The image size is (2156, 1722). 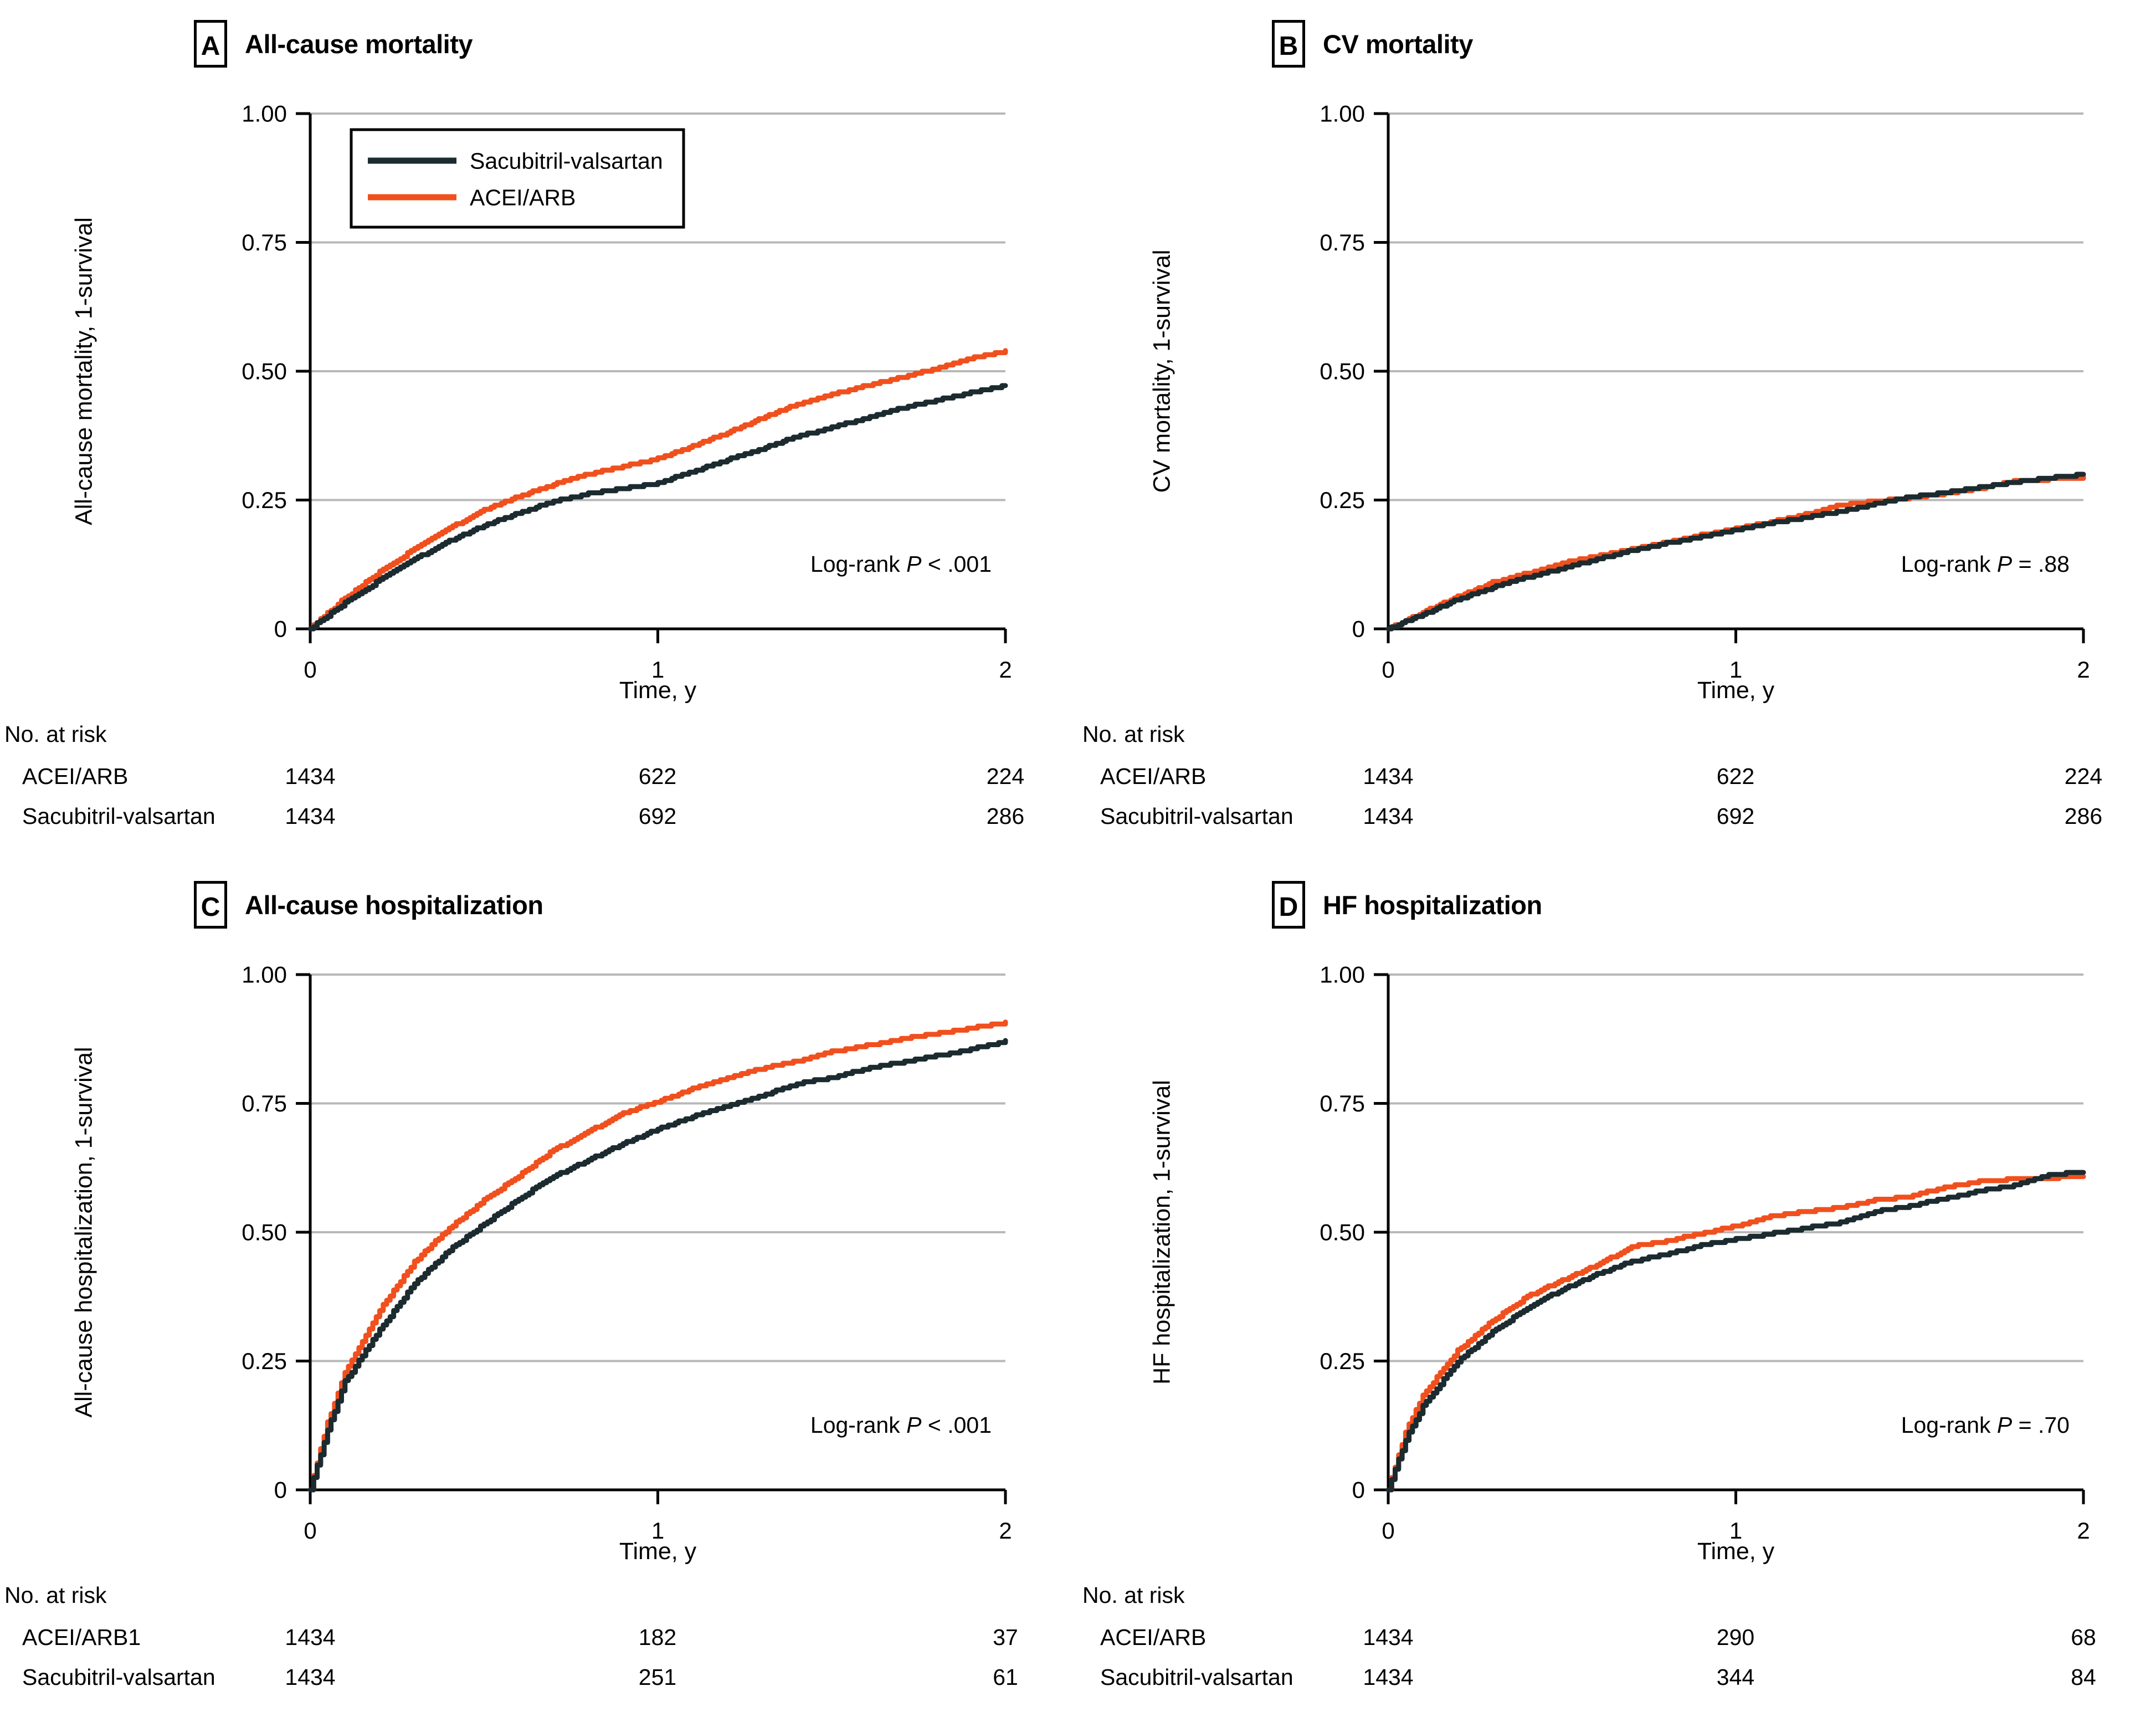 I want to click on panel-c-badge: C, so click(x=210, y=905).